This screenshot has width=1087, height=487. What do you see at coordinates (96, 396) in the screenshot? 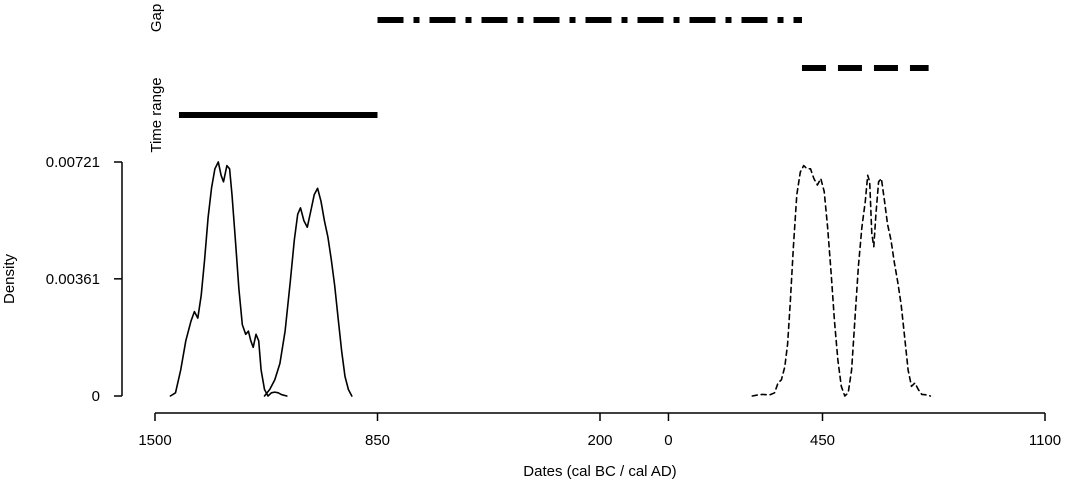
I see `y-tick-label: 0` at bounding box center [96, 396].